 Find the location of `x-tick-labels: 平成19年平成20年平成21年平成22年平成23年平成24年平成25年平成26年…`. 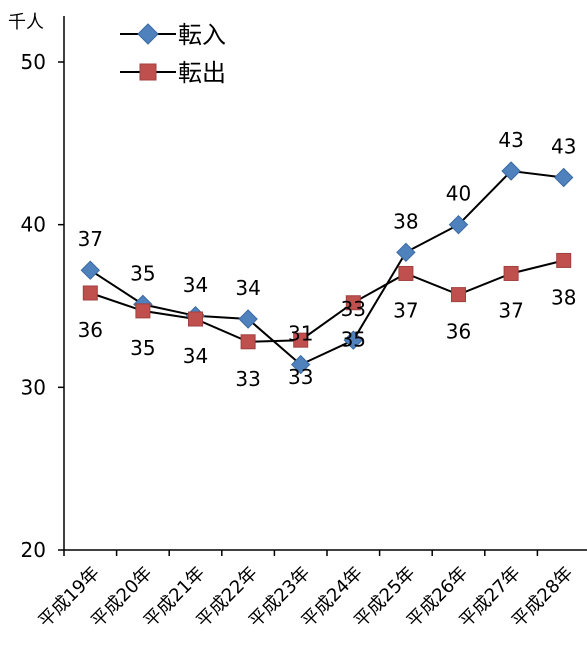

x-tick-labels: 平成19年平成20年平成21年平成22年平成23年平成24年平成25年平成26年… is located at coordinates (306, 597).